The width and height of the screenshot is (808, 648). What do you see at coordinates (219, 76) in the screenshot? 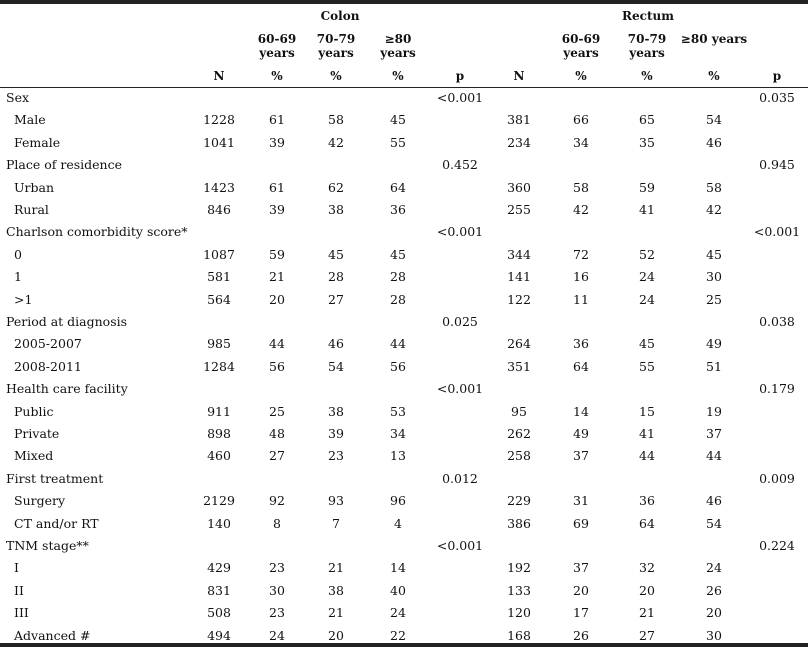
I see `colon-n-header: N` at bounding box center [219, 76].